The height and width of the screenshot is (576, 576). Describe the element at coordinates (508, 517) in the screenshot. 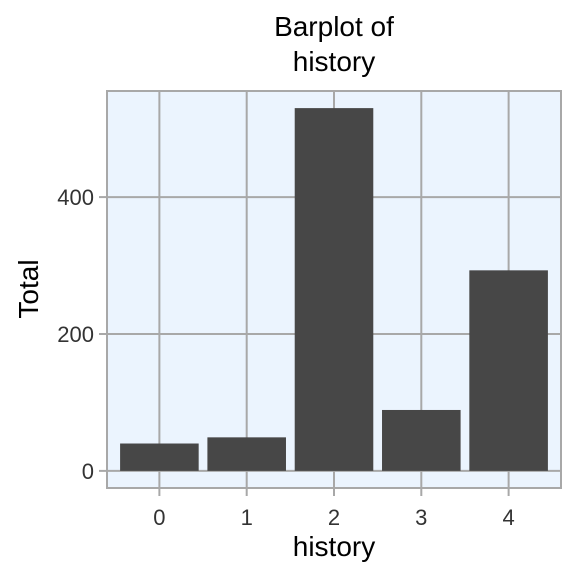

I see `x-tick-label: 4` at that location.